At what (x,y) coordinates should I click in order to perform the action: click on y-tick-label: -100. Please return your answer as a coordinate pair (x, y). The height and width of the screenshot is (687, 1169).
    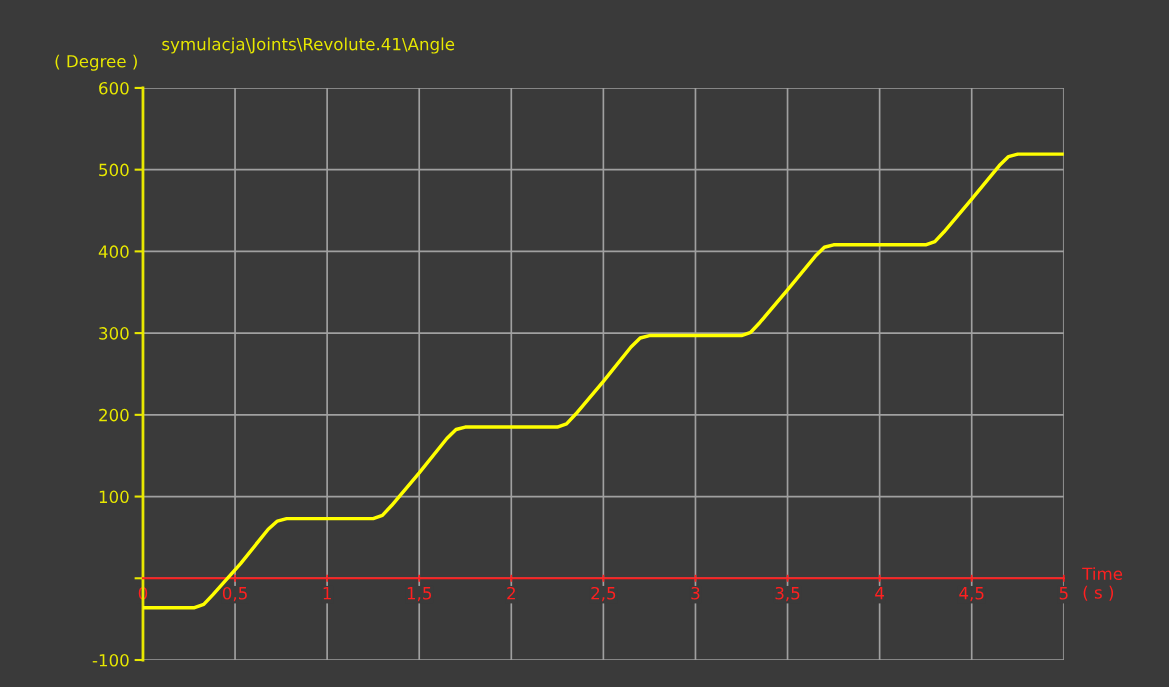
    Looking at the image, I should click on (110, 660).